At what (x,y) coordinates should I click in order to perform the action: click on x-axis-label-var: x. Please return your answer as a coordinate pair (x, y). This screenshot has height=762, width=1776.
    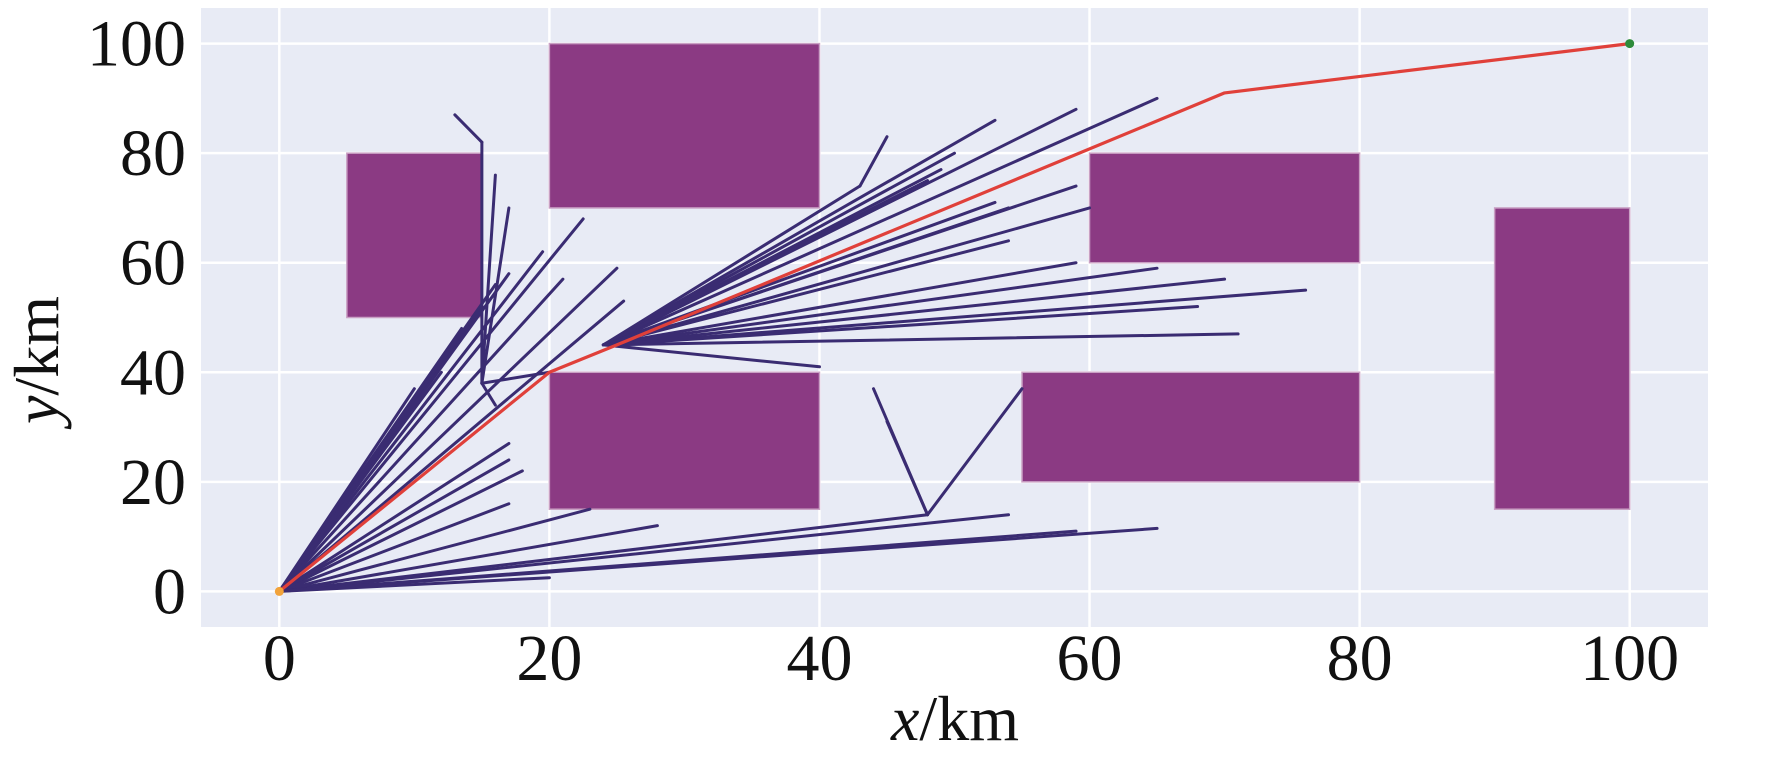
    Looking at the image, I should click on (904, 718).